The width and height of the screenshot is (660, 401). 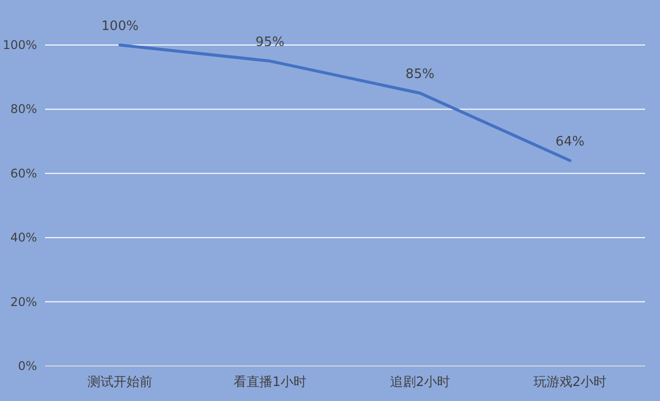 I want to click on y-tick-label: 40%, so click(x=23, y=237).